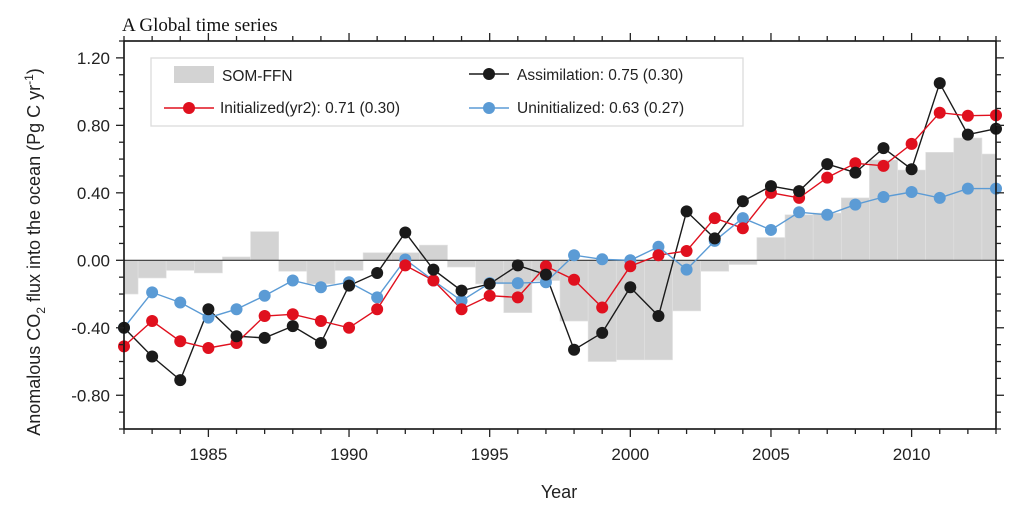 The width and height of the screenshot is (1024, 518). Describe the element at coordinates (152, 356) in the screenshot. I see `point-assimilation-1983` at that location.